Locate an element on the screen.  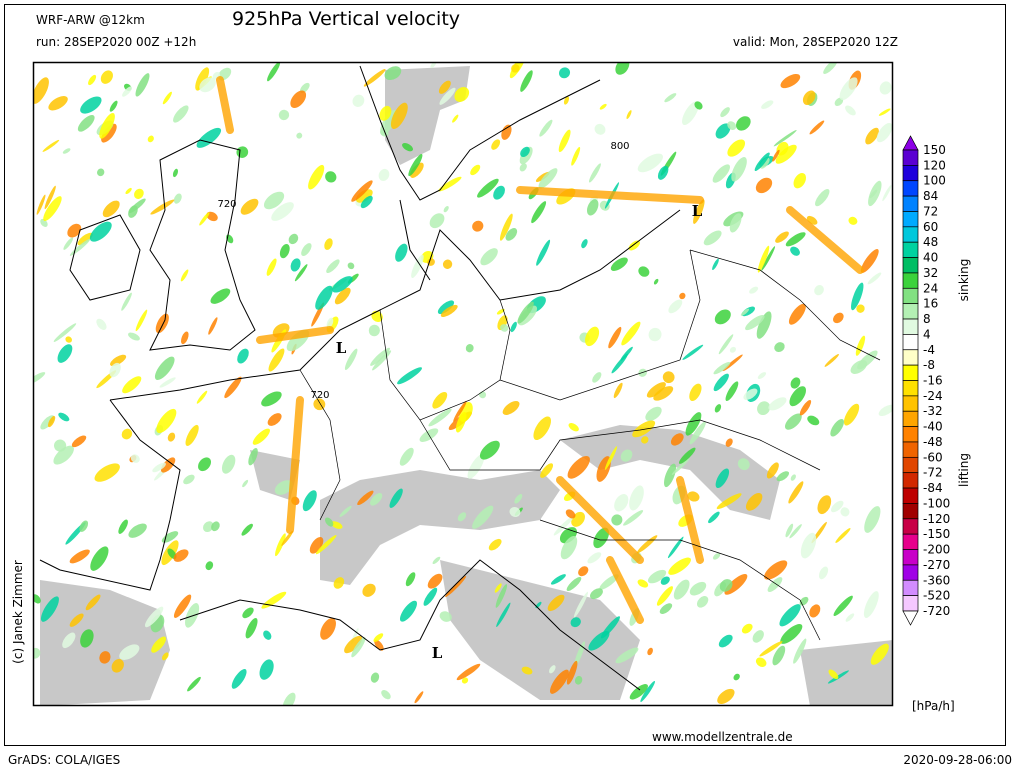
legend-level-label: -150 is located at coordinates (936, 534).